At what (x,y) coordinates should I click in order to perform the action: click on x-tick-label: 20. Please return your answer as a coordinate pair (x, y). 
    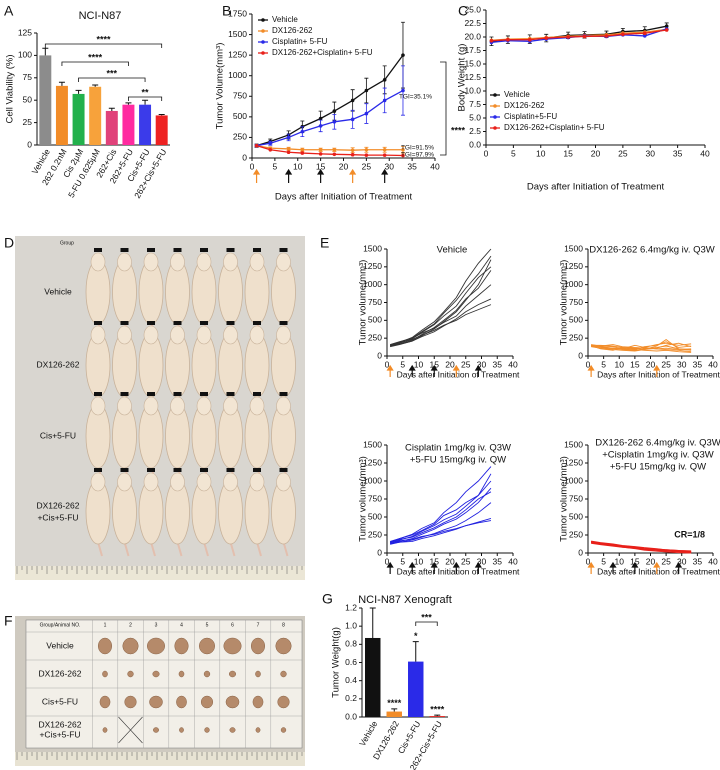
    Looking at the image, I should click on (344, 166).